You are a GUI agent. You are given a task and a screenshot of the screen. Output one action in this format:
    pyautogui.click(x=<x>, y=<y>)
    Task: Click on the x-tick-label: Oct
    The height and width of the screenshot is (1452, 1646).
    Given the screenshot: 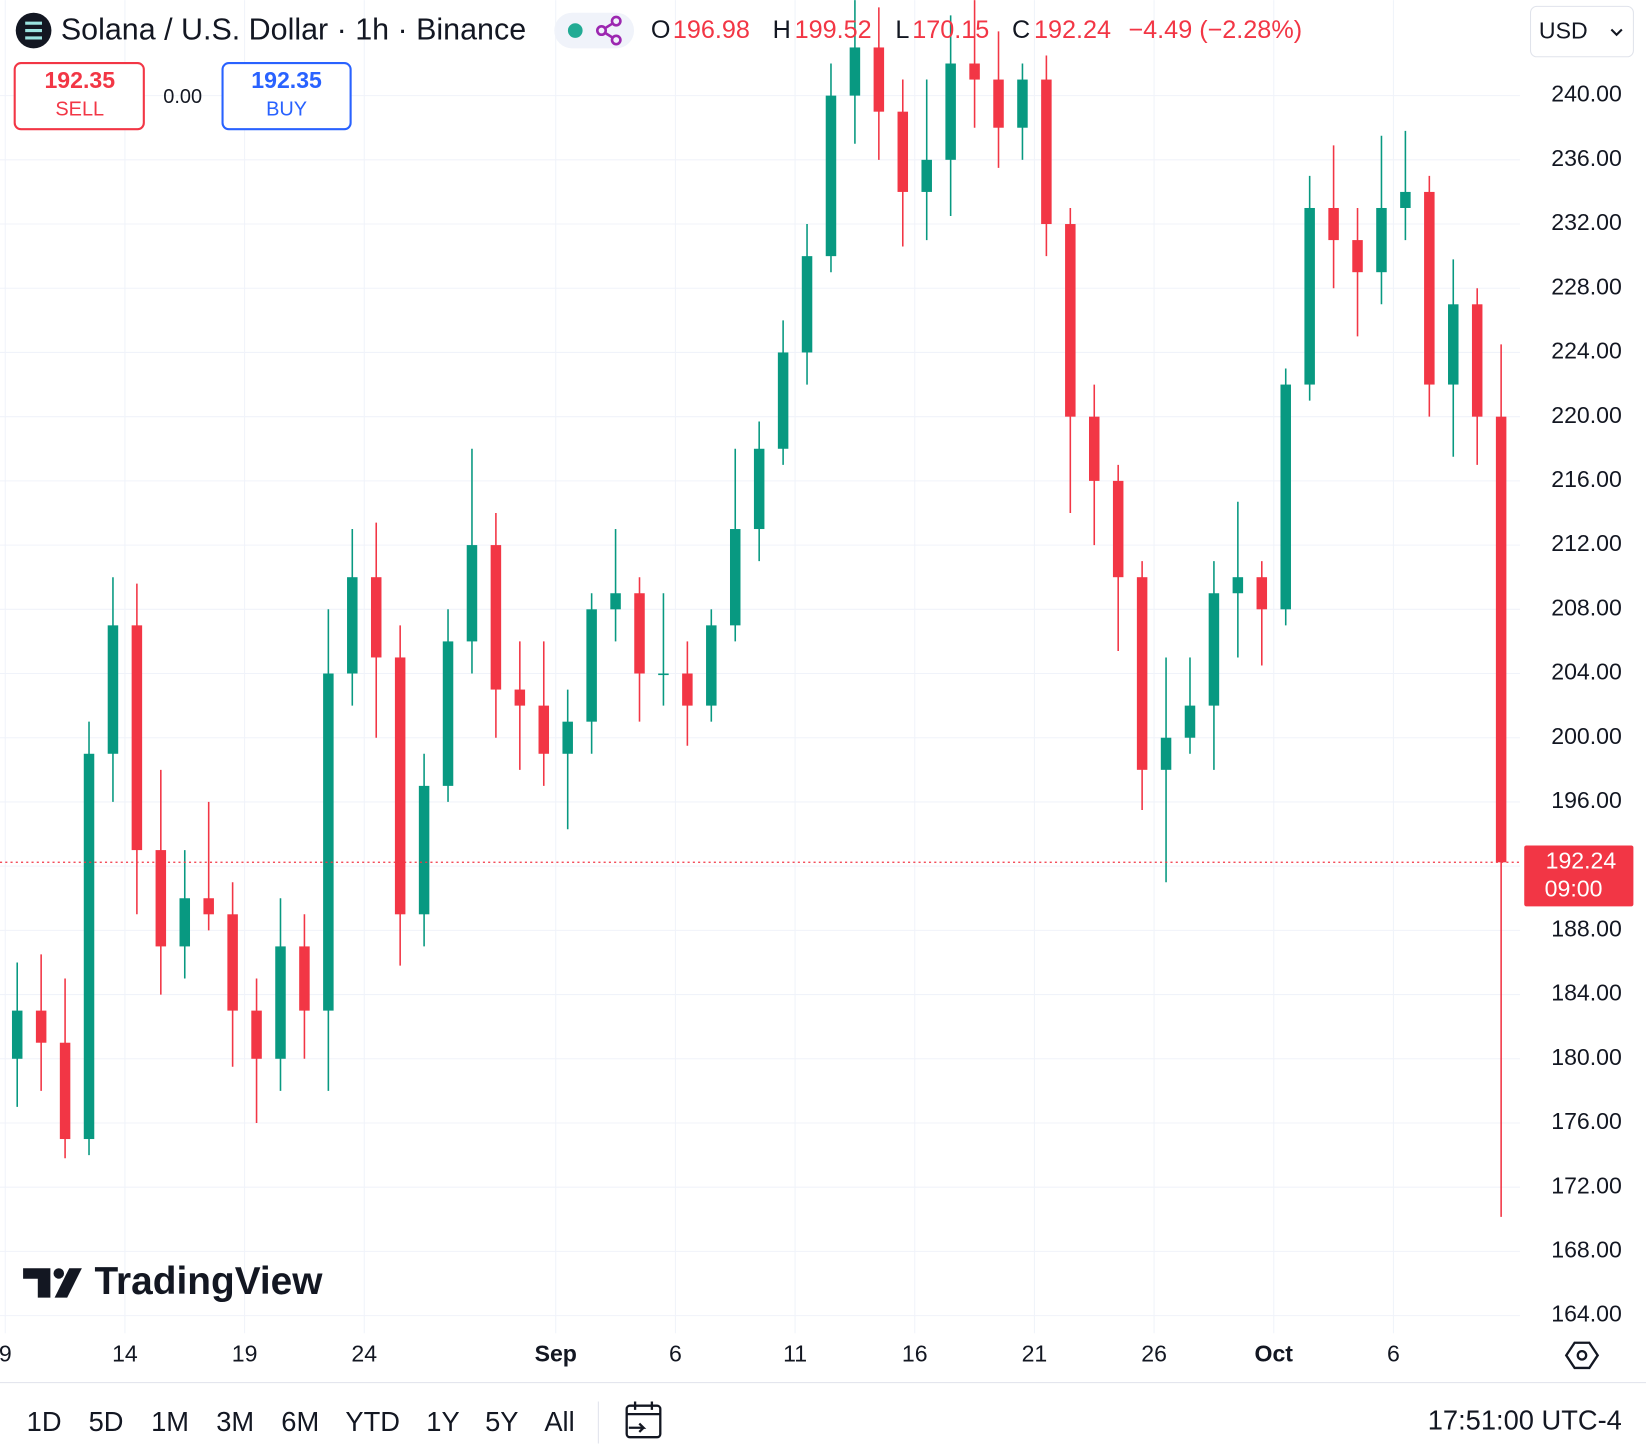 What is the action you would take?
    pyautogui.click(x=1274, y=1353)
    